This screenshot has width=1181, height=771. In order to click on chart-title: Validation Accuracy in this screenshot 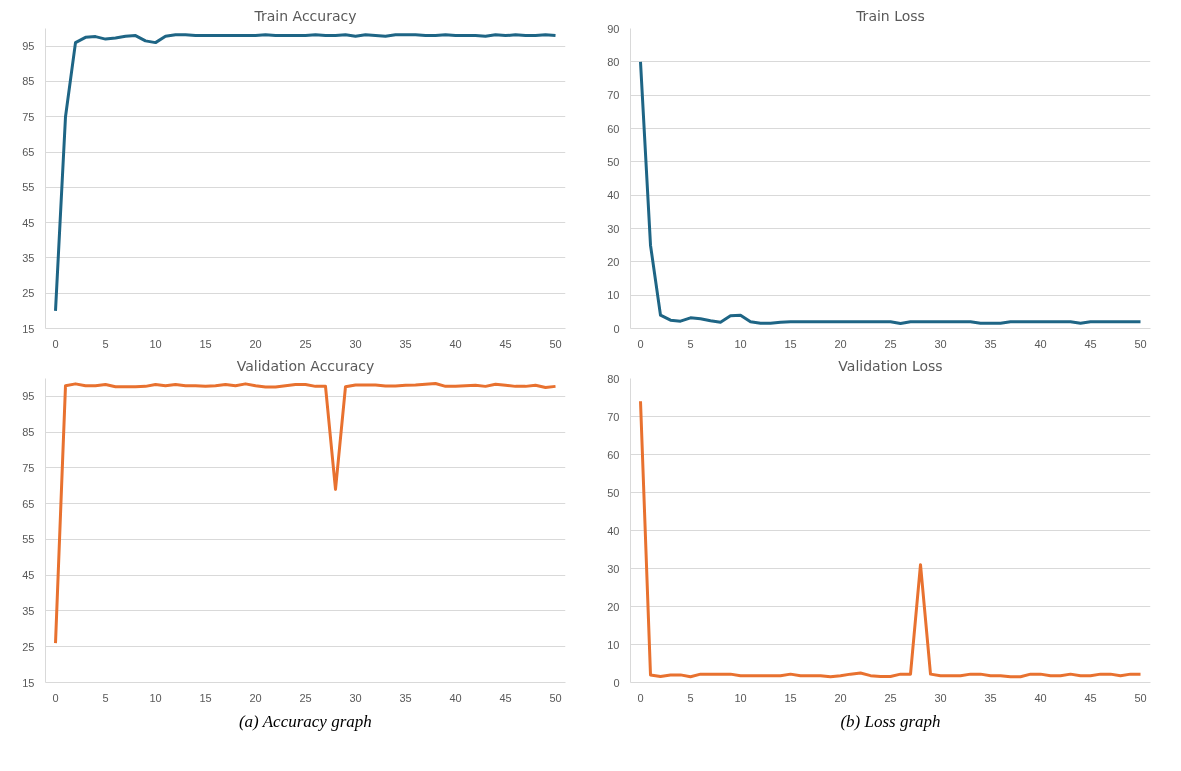, I will do `click(305, 365)`.